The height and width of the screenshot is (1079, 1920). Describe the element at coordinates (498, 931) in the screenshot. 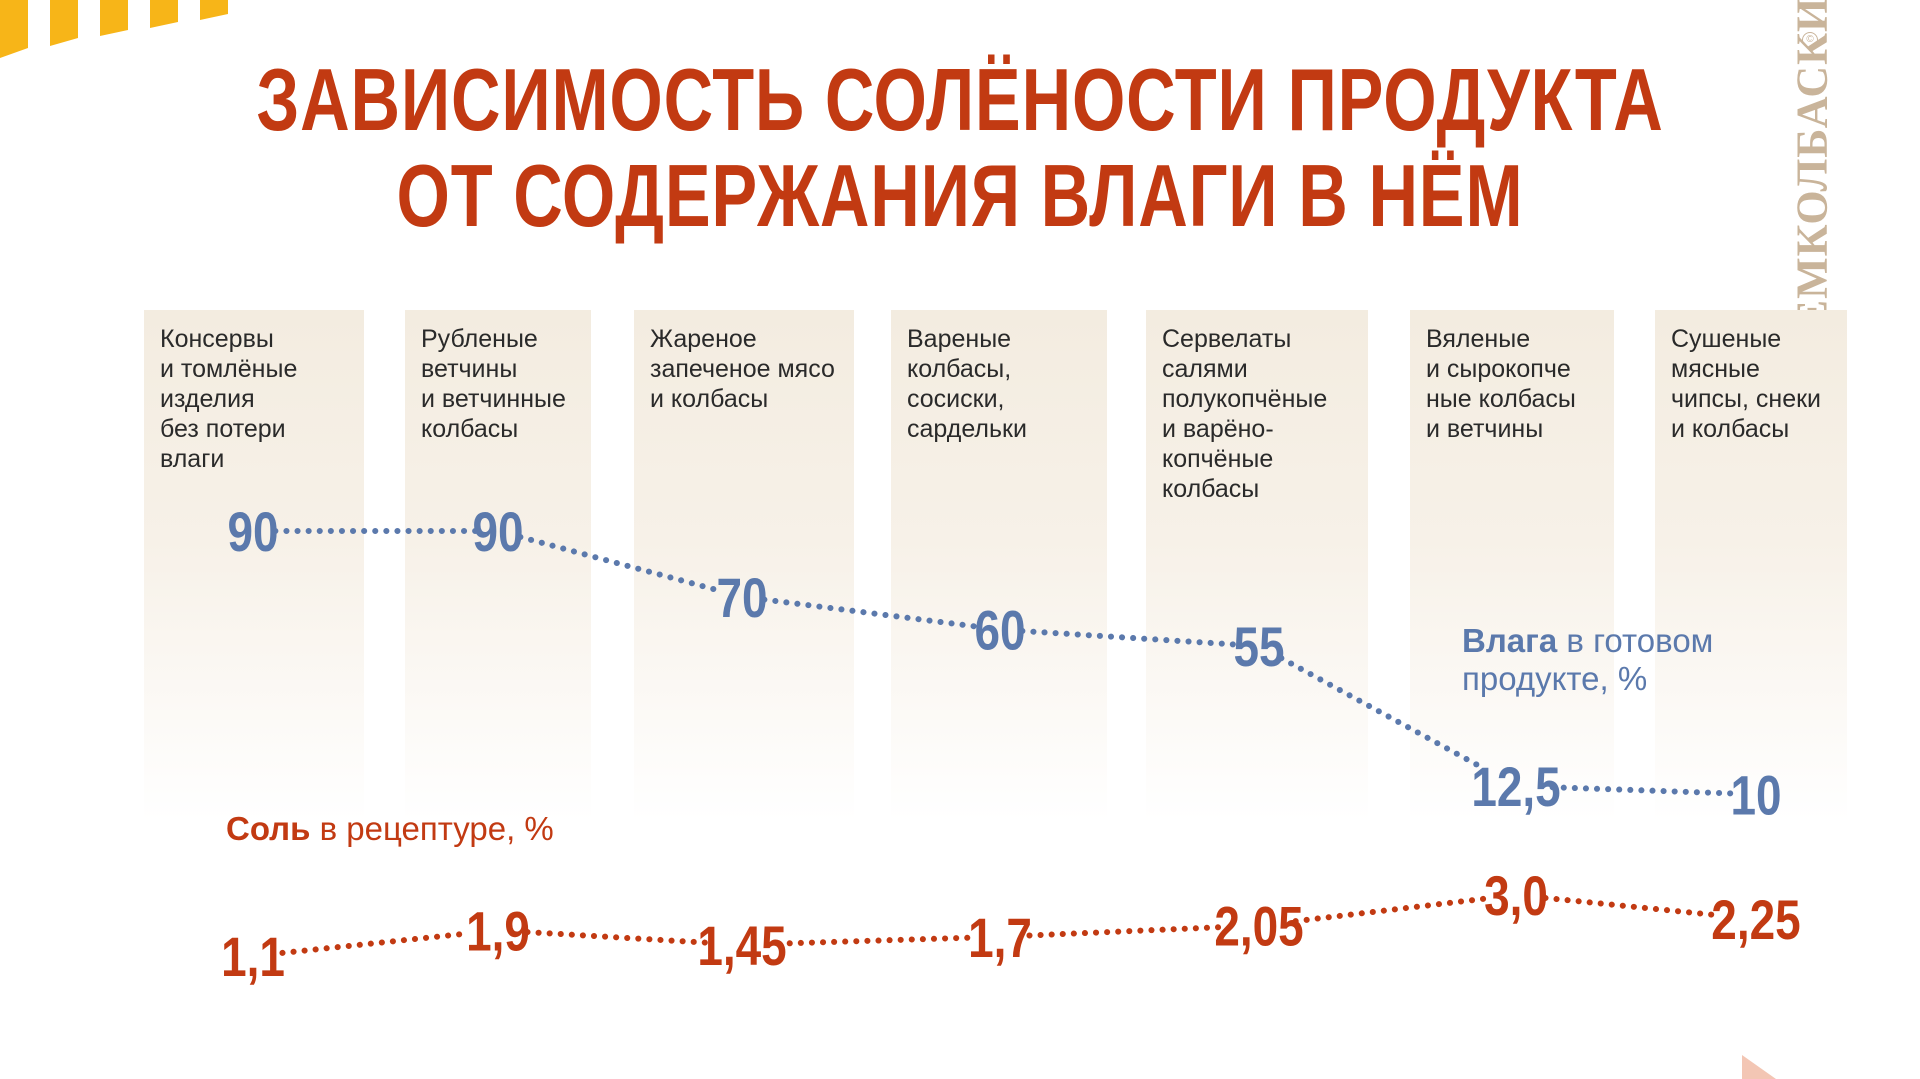

I see `salt-point-label: 1,9` at that location.